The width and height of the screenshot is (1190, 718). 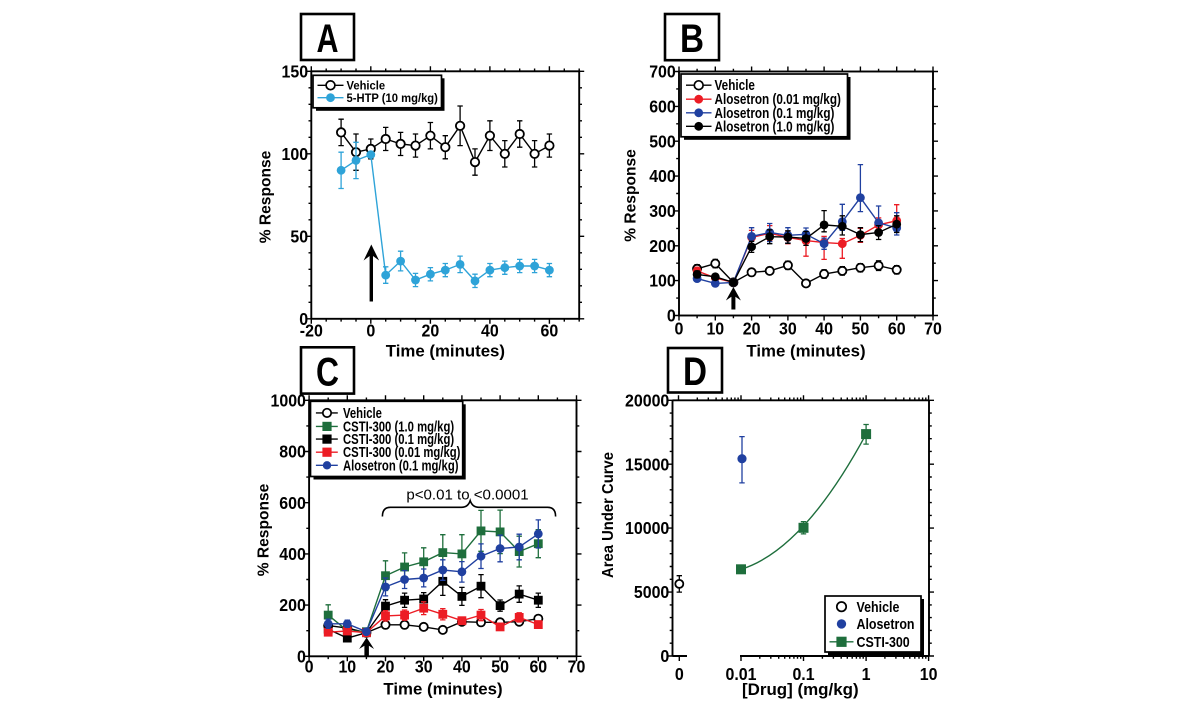 What do you see at coordinates (741, 674) in the screenshot?
I see `svg-text: 0.01` at bounding box center [741, 674].